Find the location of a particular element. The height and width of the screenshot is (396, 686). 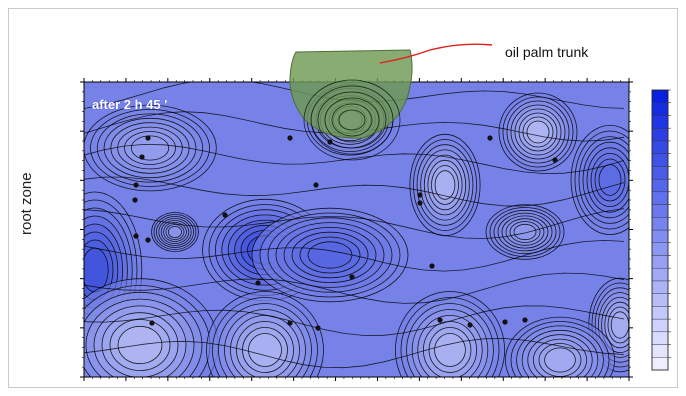

colorbar is located at coordinates (661, 230).